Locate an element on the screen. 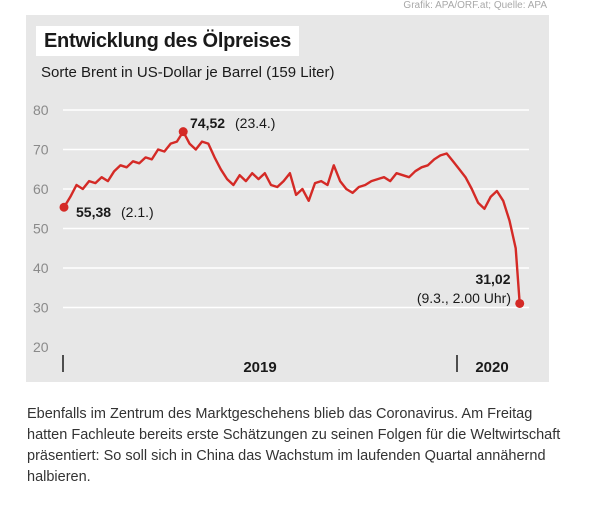  x-label-2019: 2019 is located at coordinates (259, 367).